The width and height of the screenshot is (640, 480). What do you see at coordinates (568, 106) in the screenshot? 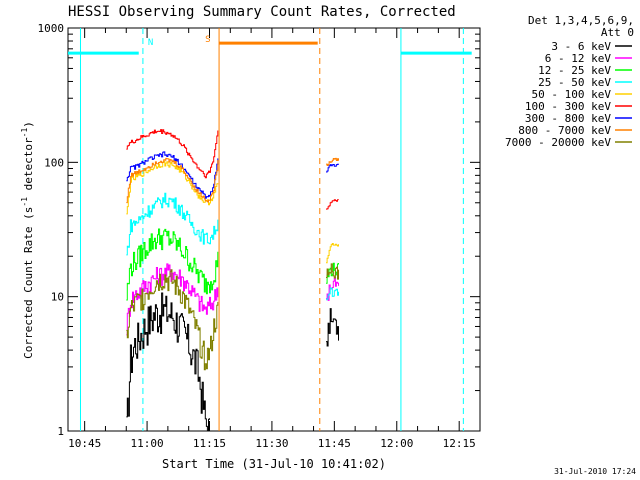
I see `legend-entry-label: 100 - 300 keV` at bounding box center [568, 106].